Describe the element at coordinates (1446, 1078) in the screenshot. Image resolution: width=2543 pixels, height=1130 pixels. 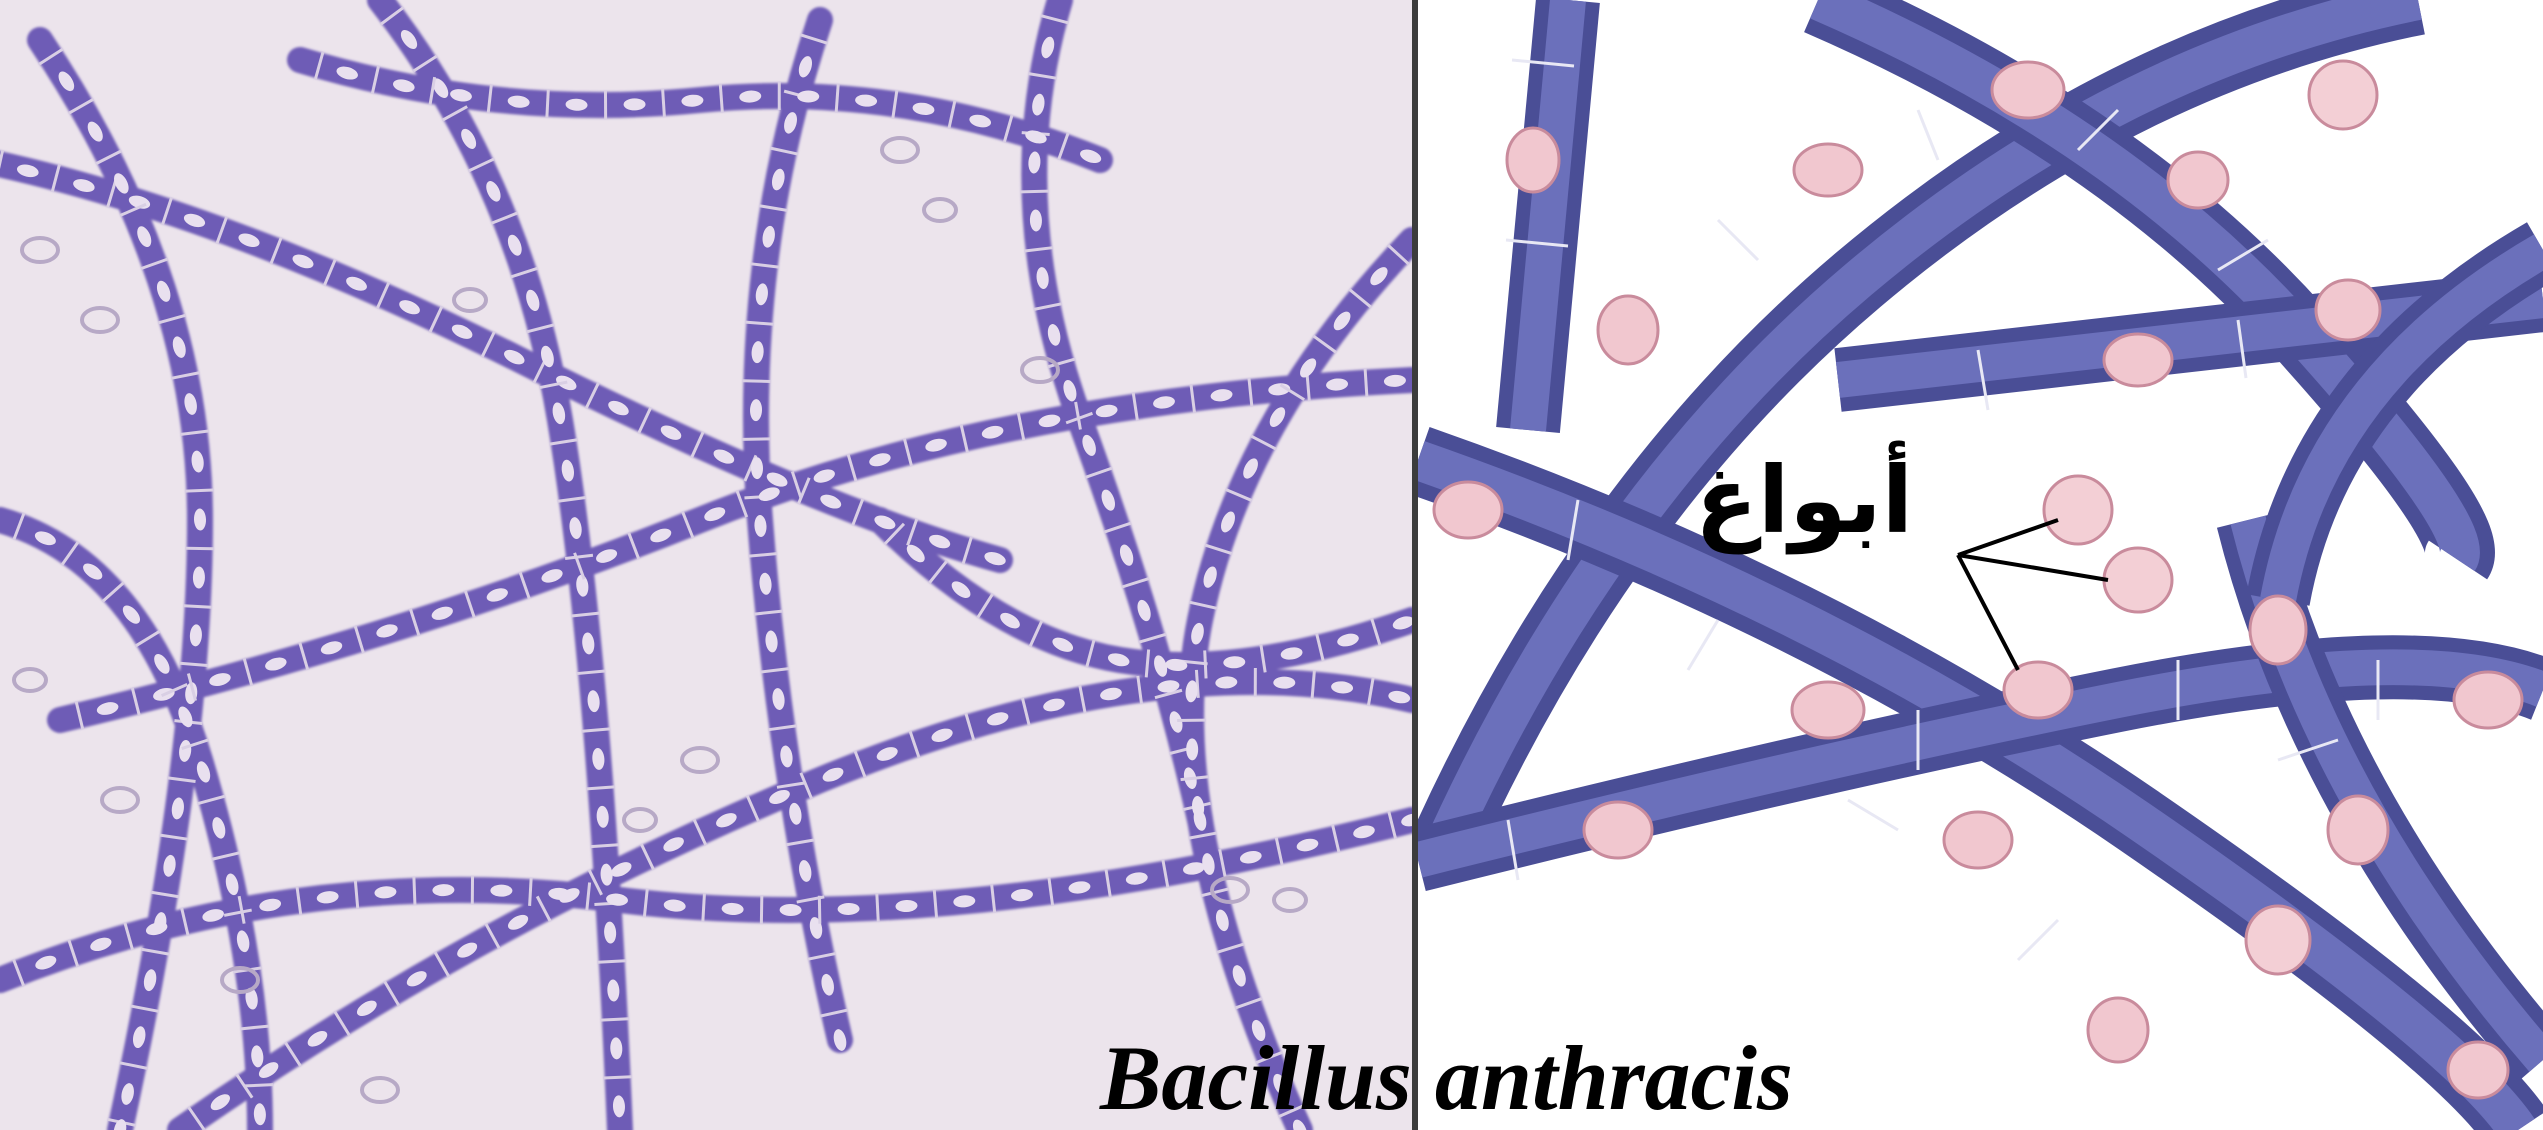
I see `species-caption: Bacillus anthracis` at that location.